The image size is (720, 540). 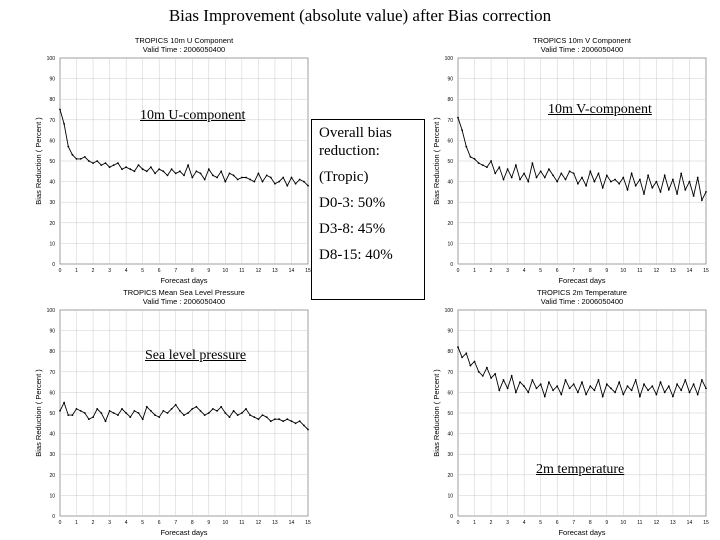 I want to click on chart-subtitle: Valid Time : 2006050400, so click(x=184, y=301).